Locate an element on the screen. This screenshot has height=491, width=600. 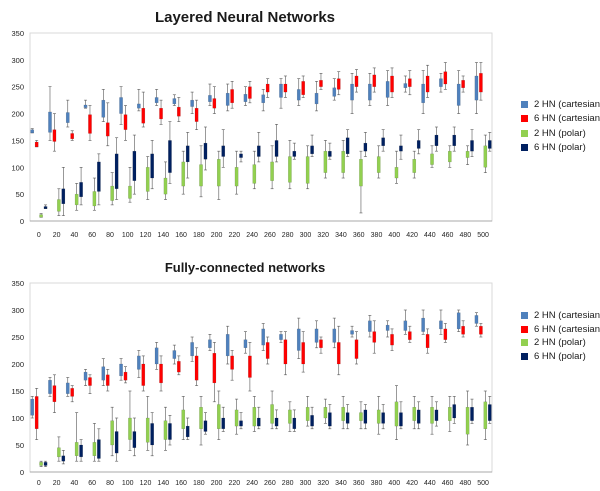
legend-item: 2 HN (polar) is located at coordinates (560, 343).